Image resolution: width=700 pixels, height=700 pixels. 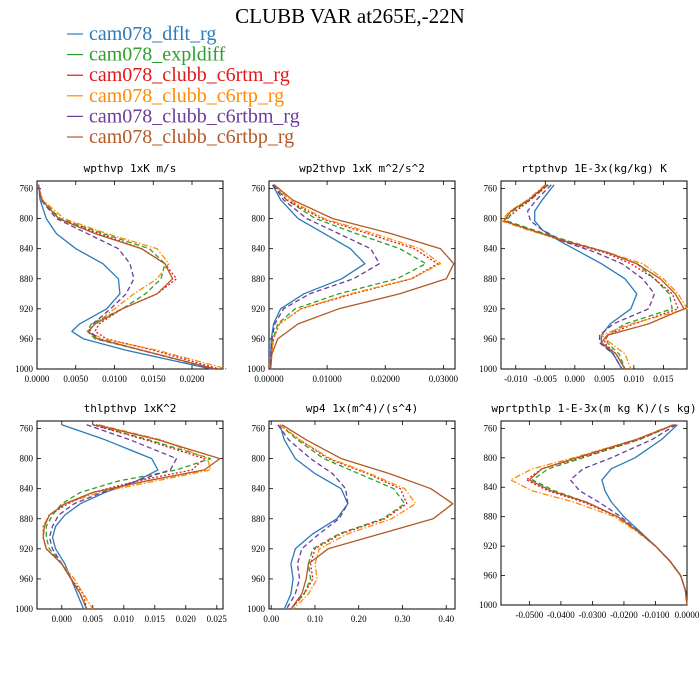 I want to click on x-tick-label: 0.01000, so click(x=328, y=379).